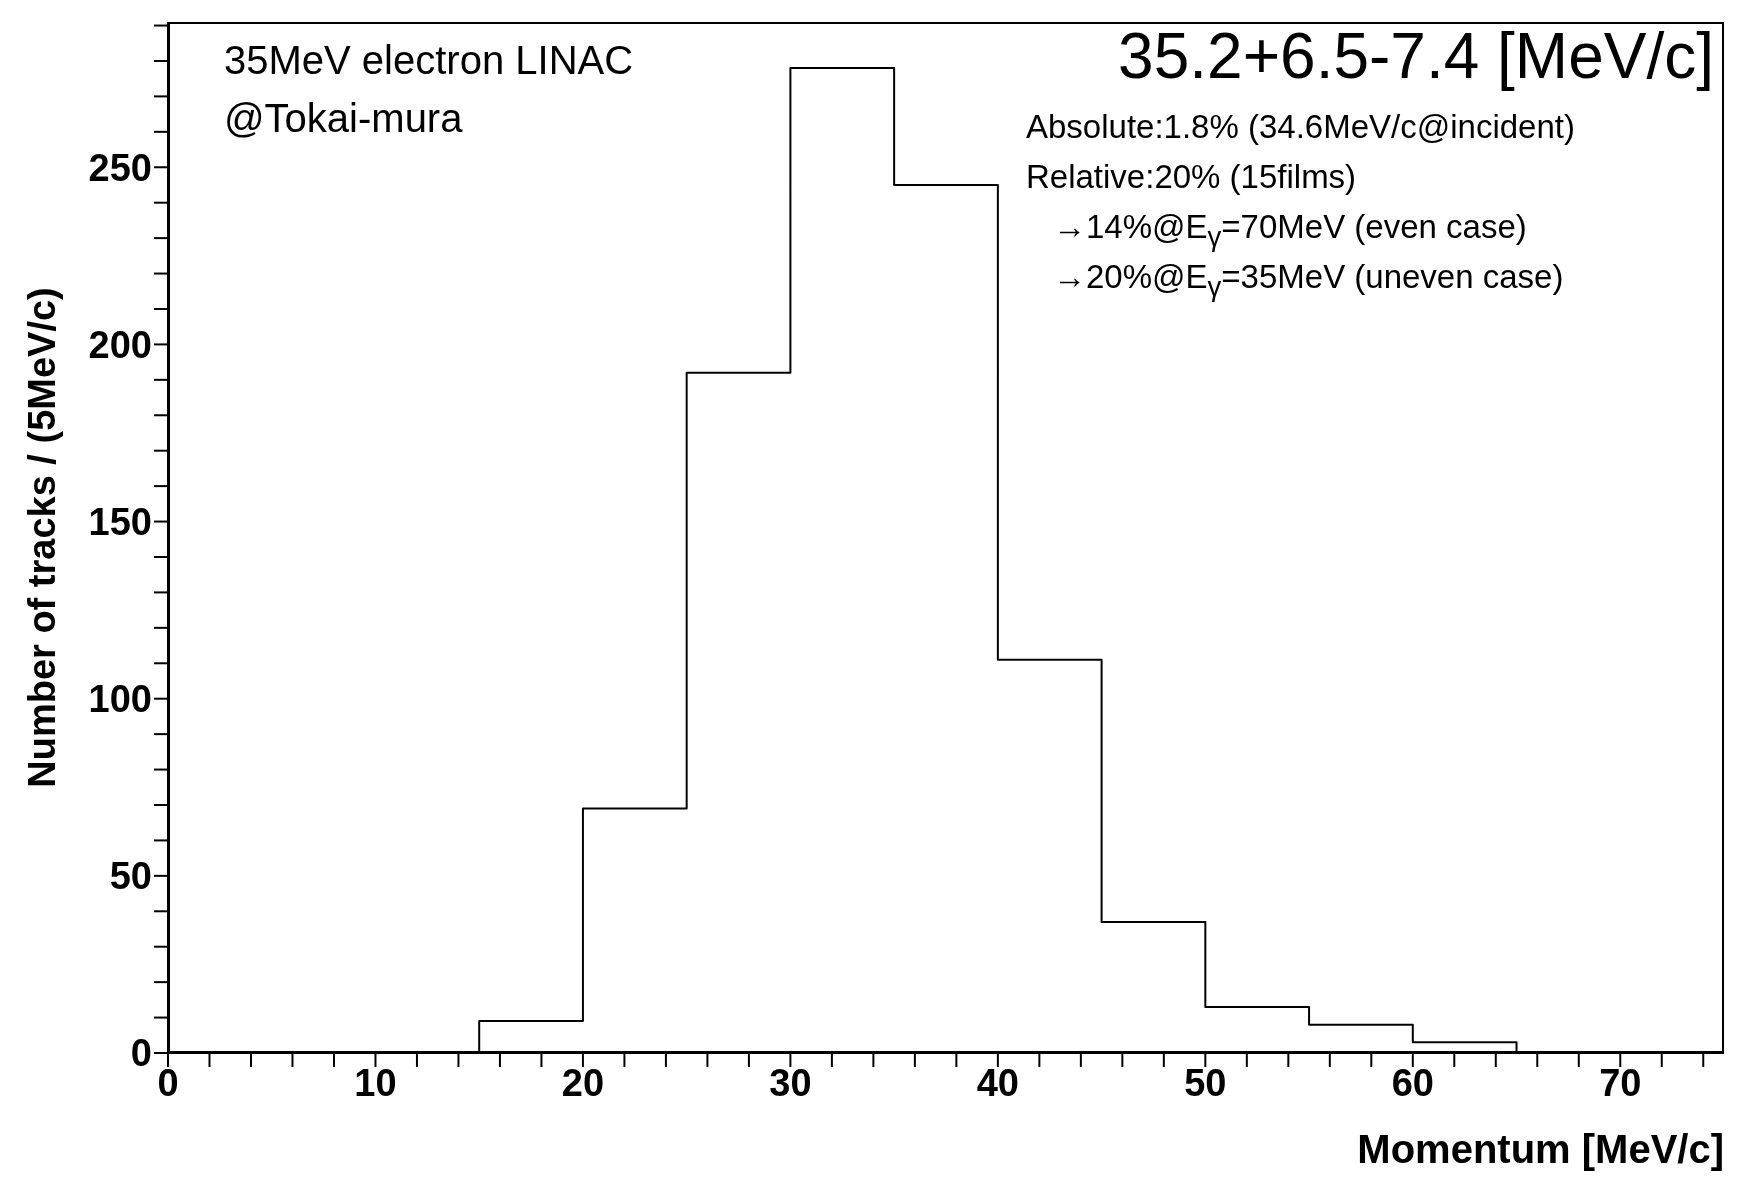 This screenshot has height=1186, width=1739. Describe the element at coordinates (1540, 1149) in the screenshot. I see `x-axis-title: Momentum [MeV/c]` at that location.